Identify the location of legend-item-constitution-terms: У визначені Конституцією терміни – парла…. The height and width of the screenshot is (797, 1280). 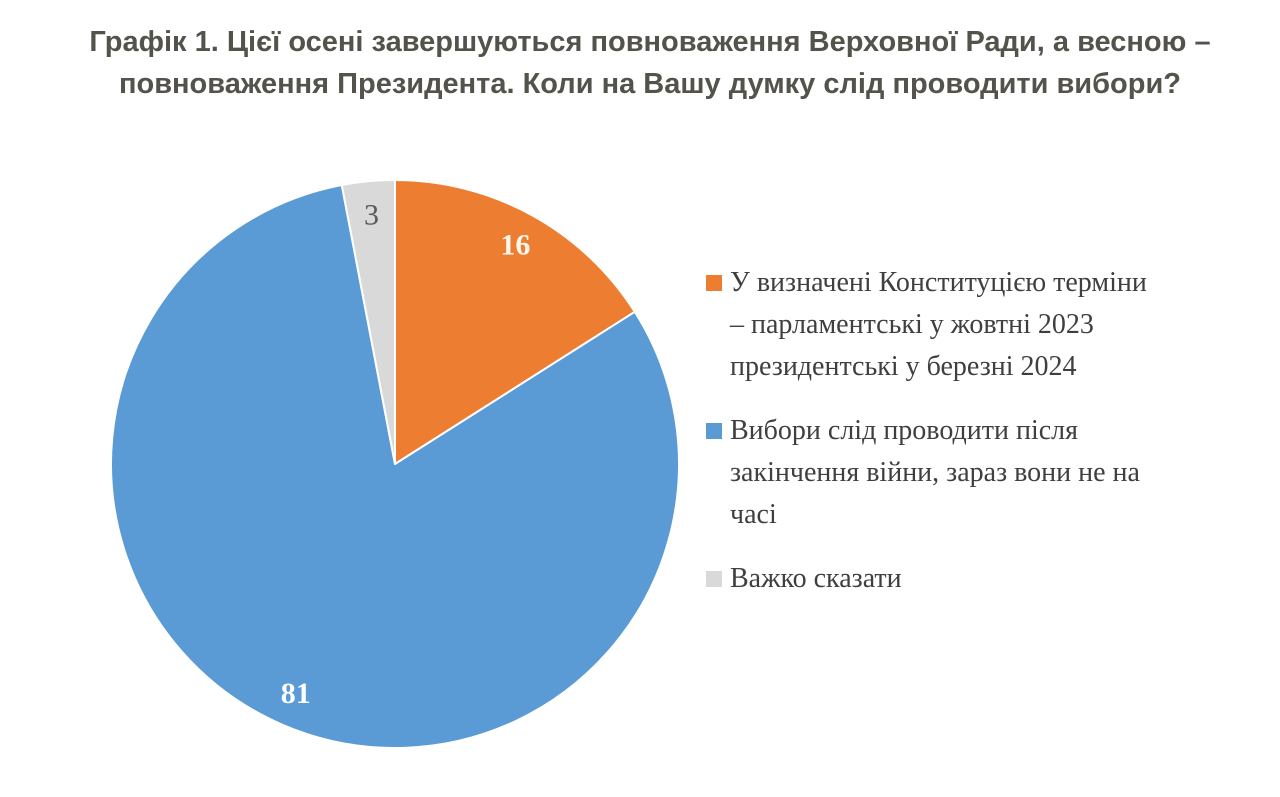
(951, 325).